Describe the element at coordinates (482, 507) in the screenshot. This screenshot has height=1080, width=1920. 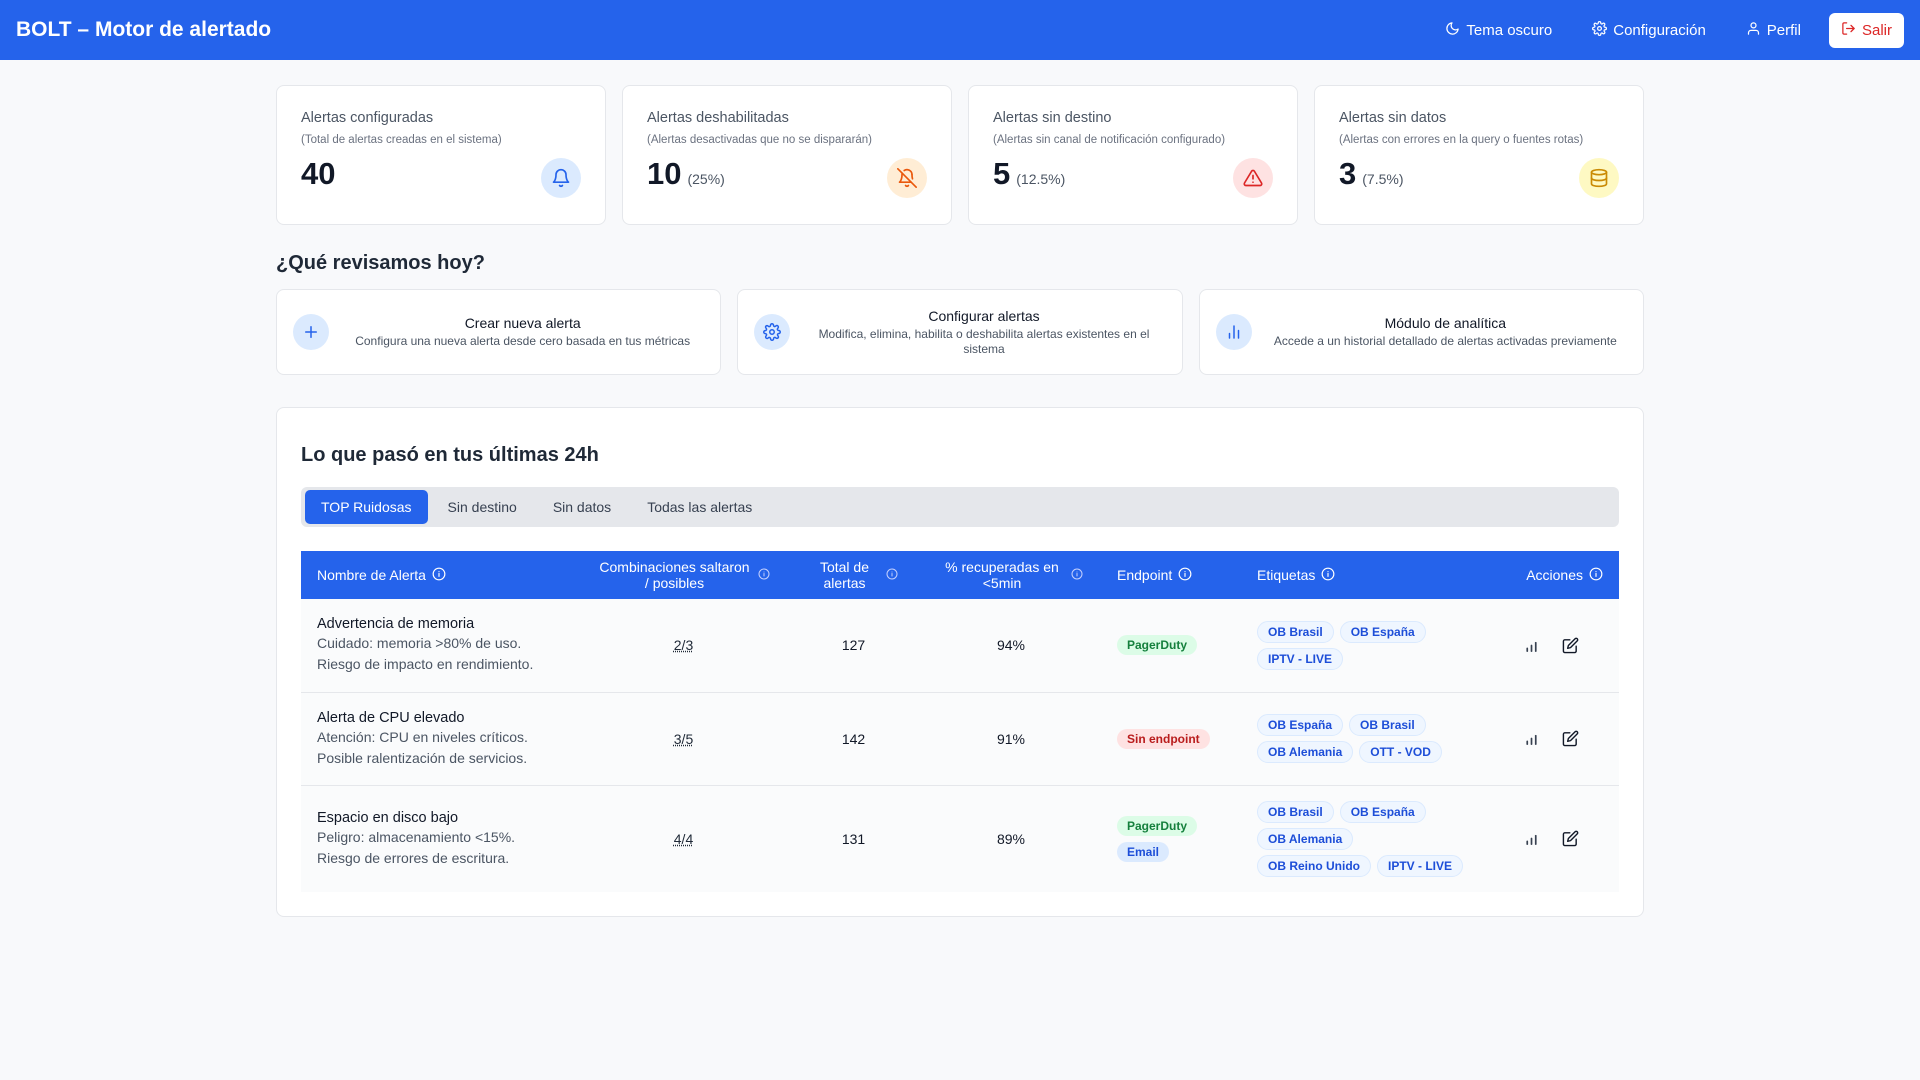
I see `tab-no-destination: Sin destino` at that location.